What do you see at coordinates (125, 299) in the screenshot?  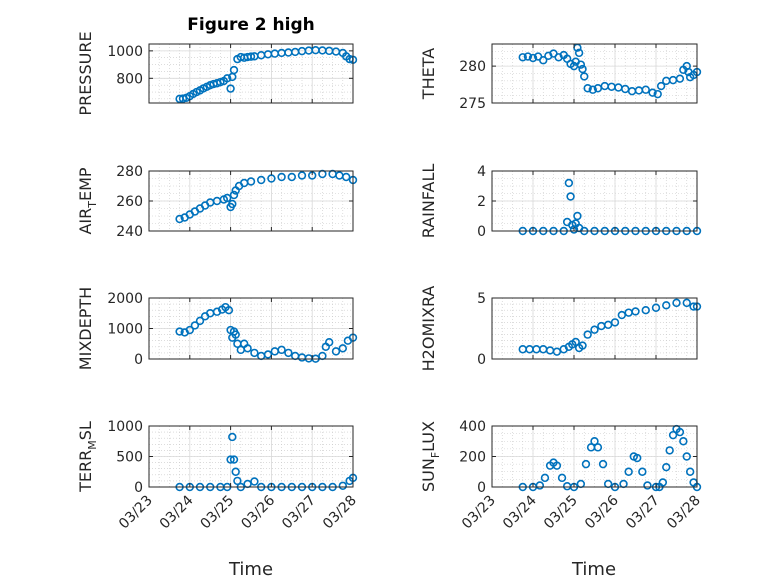 I see `y-tick-label: 2000` at bounding box center [125, 299].